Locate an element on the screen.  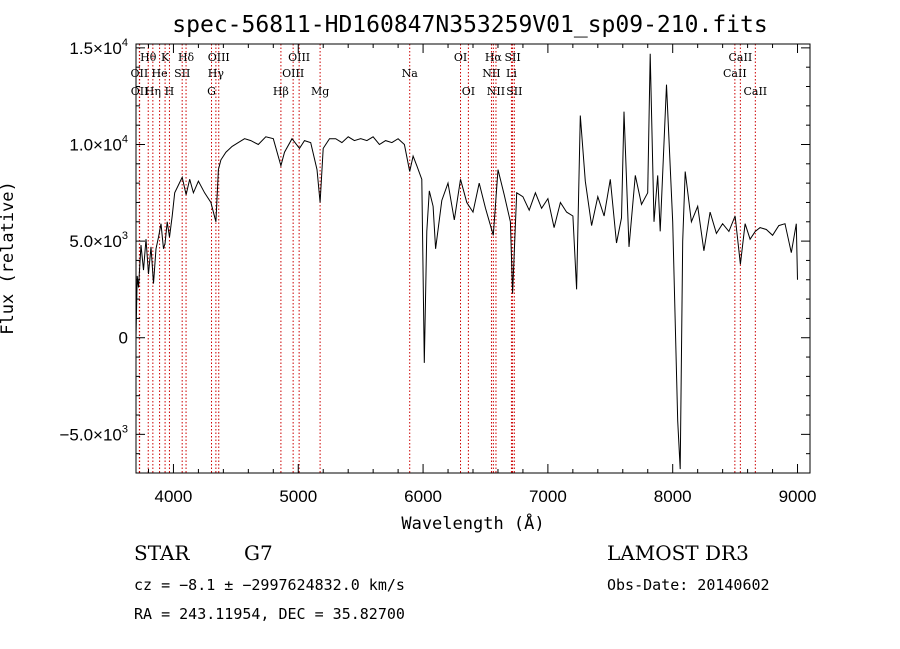
x-tick-label: 8000 is located at coordinates (673, 496).